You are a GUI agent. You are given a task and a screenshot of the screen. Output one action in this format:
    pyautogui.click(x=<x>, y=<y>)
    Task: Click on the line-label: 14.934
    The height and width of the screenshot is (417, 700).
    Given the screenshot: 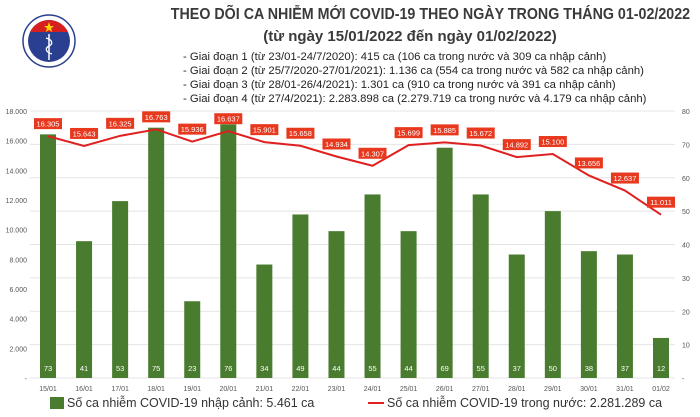 What is the action you would take?
    pyautogui.click(x=336, y=144)
    